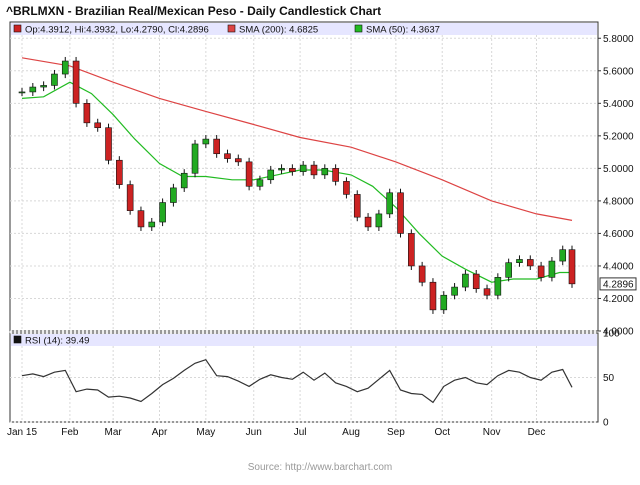  What do you see at coordinates (618, 71) in the screenshot?
I see `price-tick-label: 5.6000` at bounding box center [618, 71].